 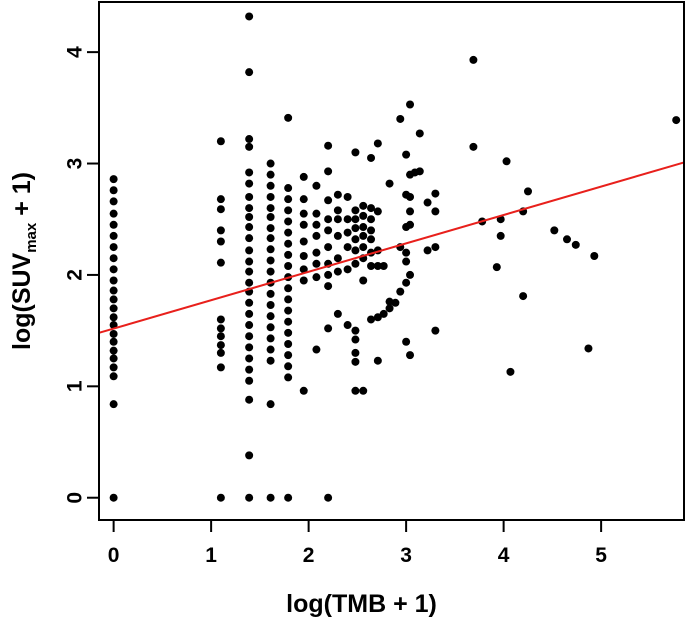 What do you see at coordinates (361, 604) in the screenshot?
I see `x-axis-label: log(TMB + 1)` at bounding box center [361, 604].